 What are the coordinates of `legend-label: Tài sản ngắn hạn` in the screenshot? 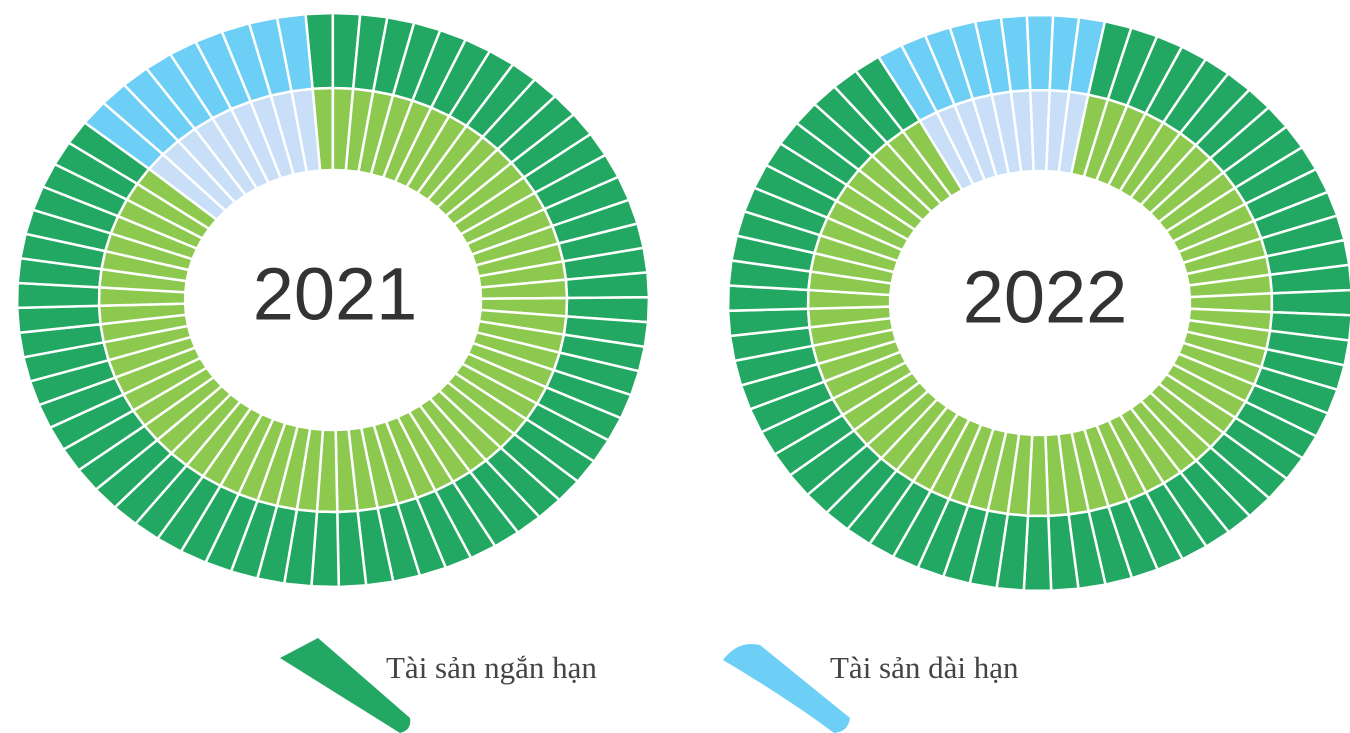 It's located at (491, 667).